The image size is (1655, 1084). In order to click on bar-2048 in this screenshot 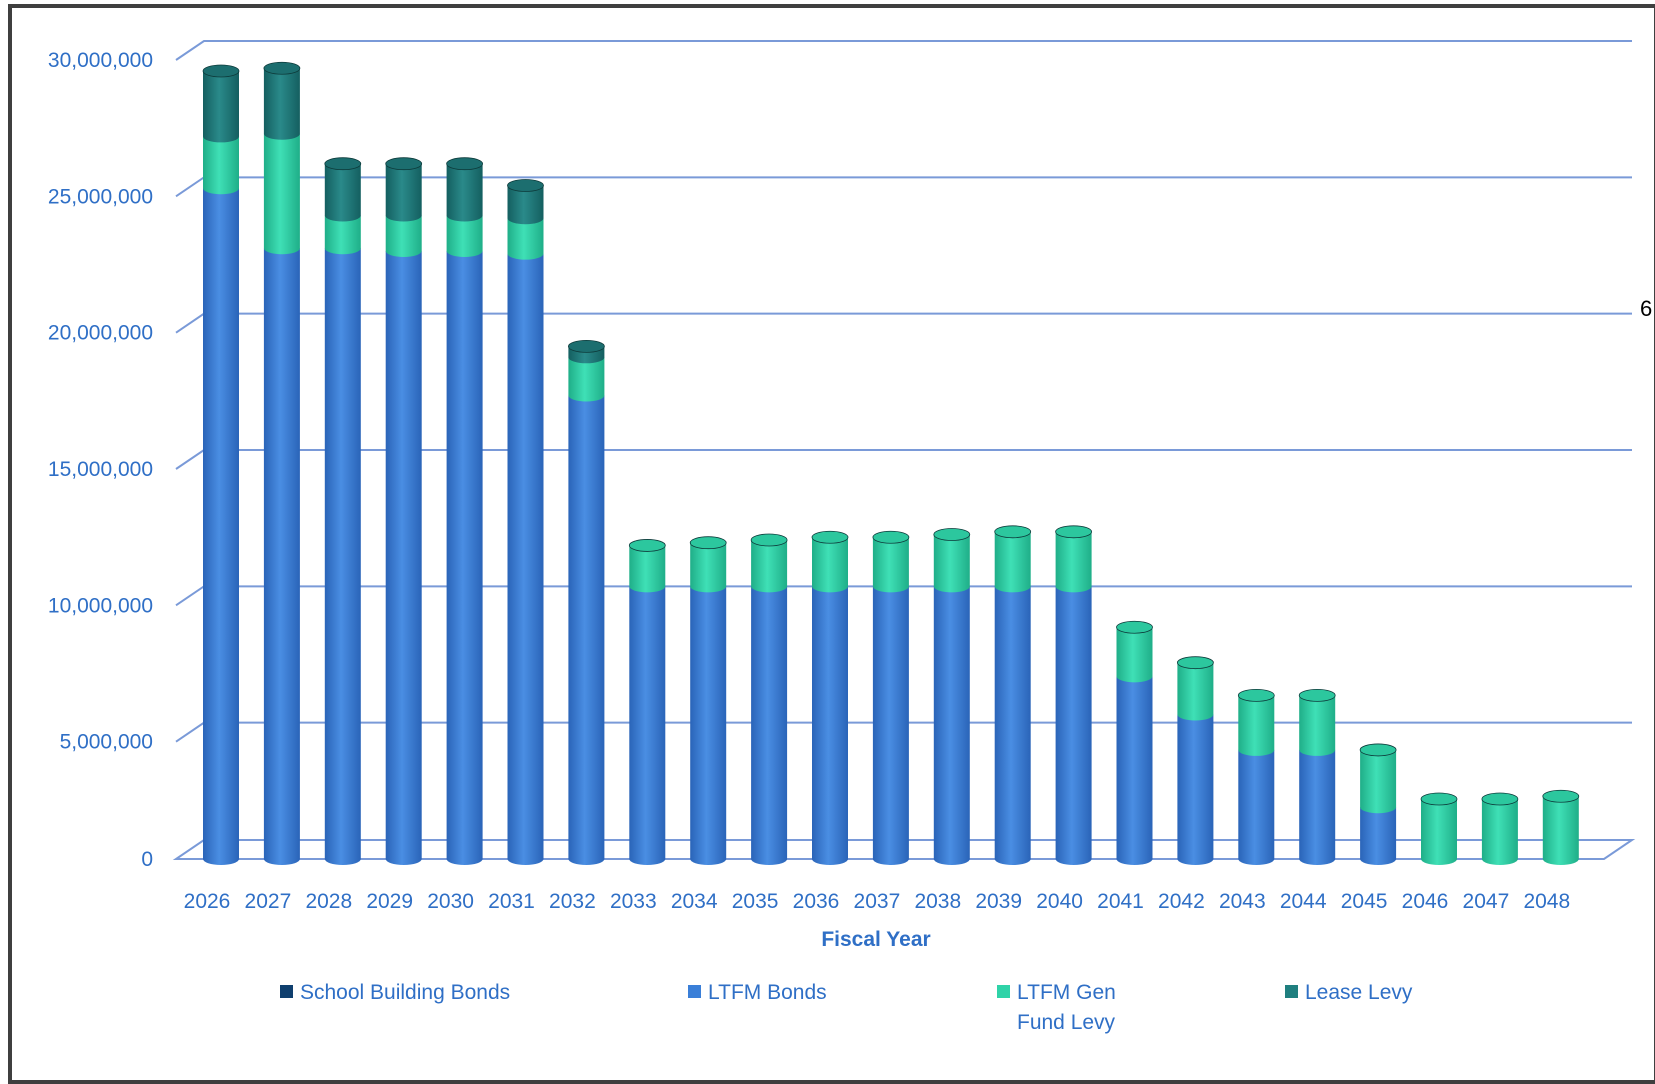, I will do `click(1561, 827)`.